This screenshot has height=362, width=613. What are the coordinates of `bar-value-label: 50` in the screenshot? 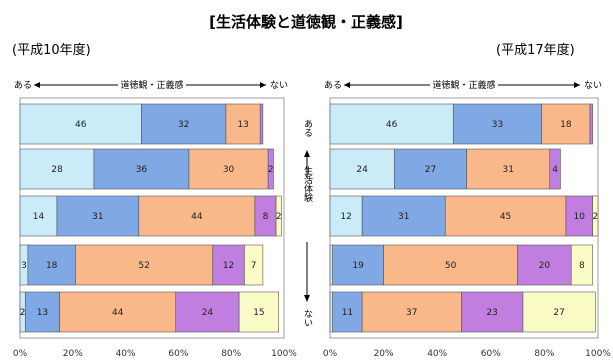 It's located at (451, 266).